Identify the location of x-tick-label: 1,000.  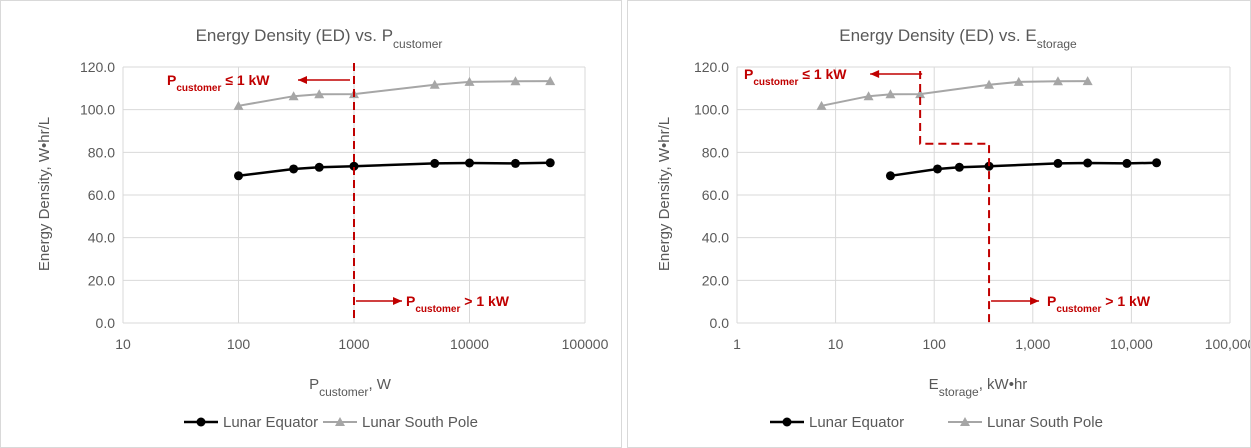
(1032, 344).